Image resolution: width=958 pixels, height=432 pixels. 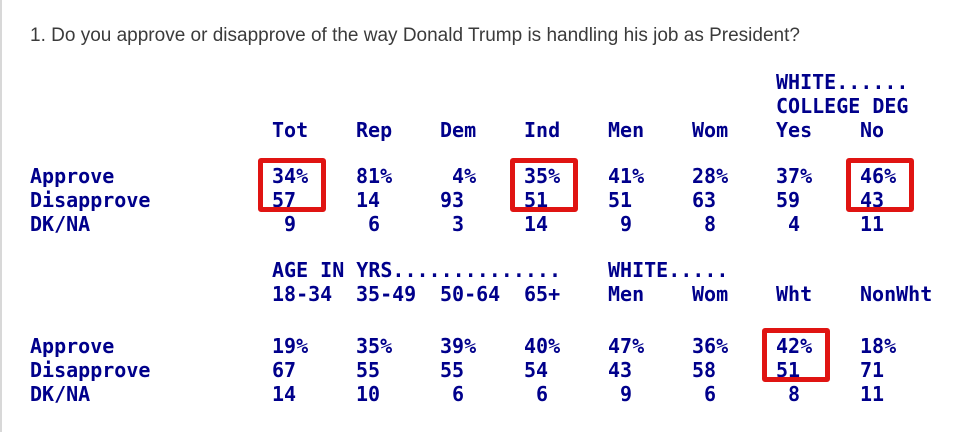 What do you see at coordinates (284, 370) in the screenshot?
I see `stat-cell: 67` at bounding box center [284, 370].